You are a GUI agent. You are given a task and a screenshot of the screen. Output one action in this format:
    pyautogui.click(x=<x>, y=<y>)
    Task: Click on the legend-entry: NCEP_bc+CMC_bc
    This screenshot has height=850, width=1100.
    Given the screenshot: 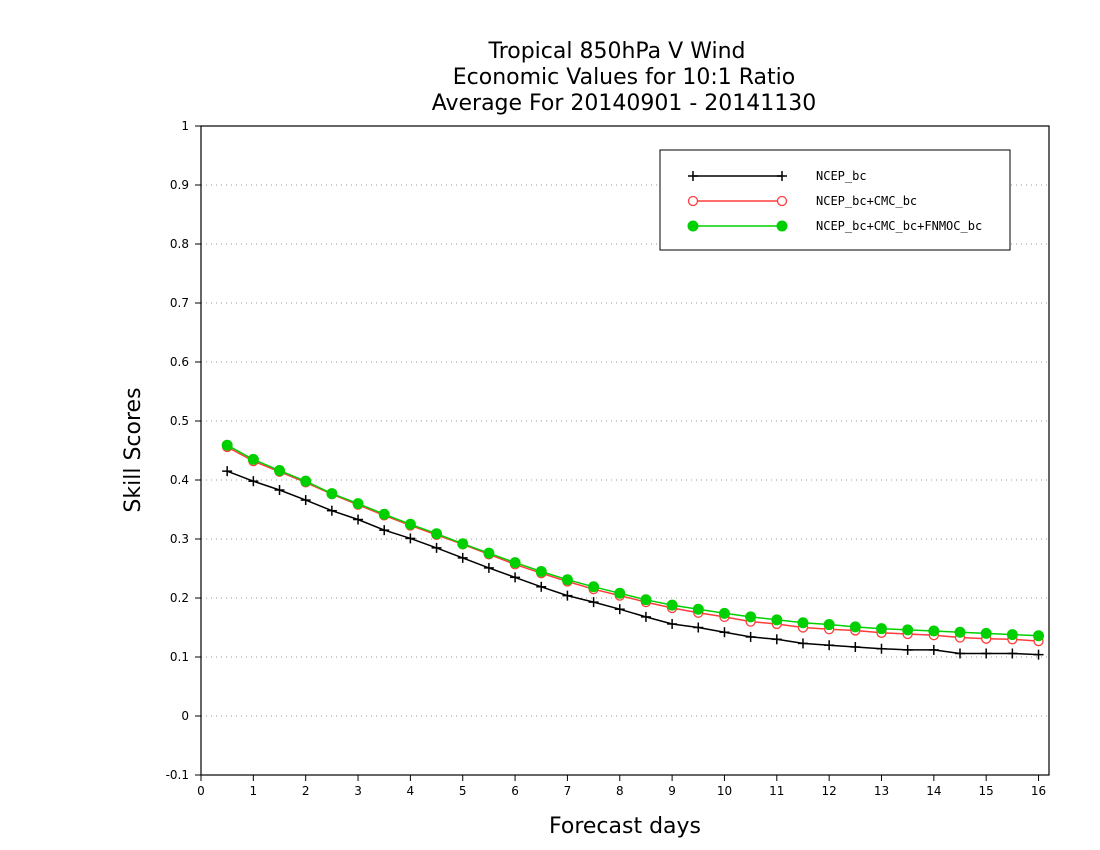 What is the action you would take?
    pyautogui.click(x=802, y=201)
    